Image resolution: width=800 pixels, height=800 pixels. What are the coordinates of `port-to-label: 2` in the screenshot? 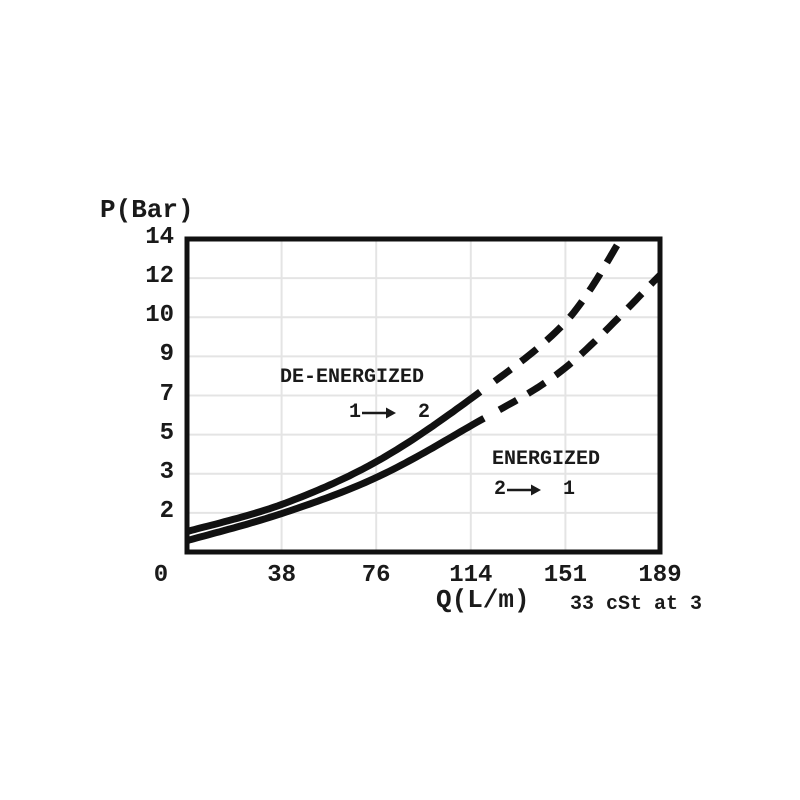 It's located at (424, 412).